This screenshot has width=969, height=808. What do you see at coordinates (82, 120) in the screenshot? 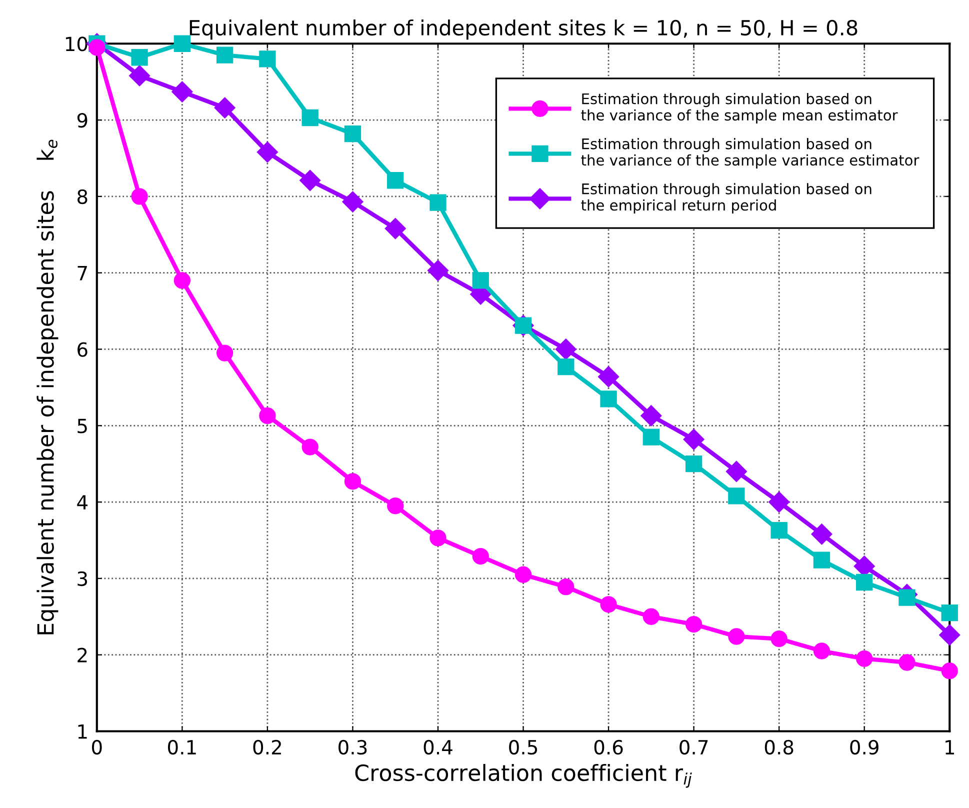
I see `y-tick-label: 9` at bounding box center [82, 120].